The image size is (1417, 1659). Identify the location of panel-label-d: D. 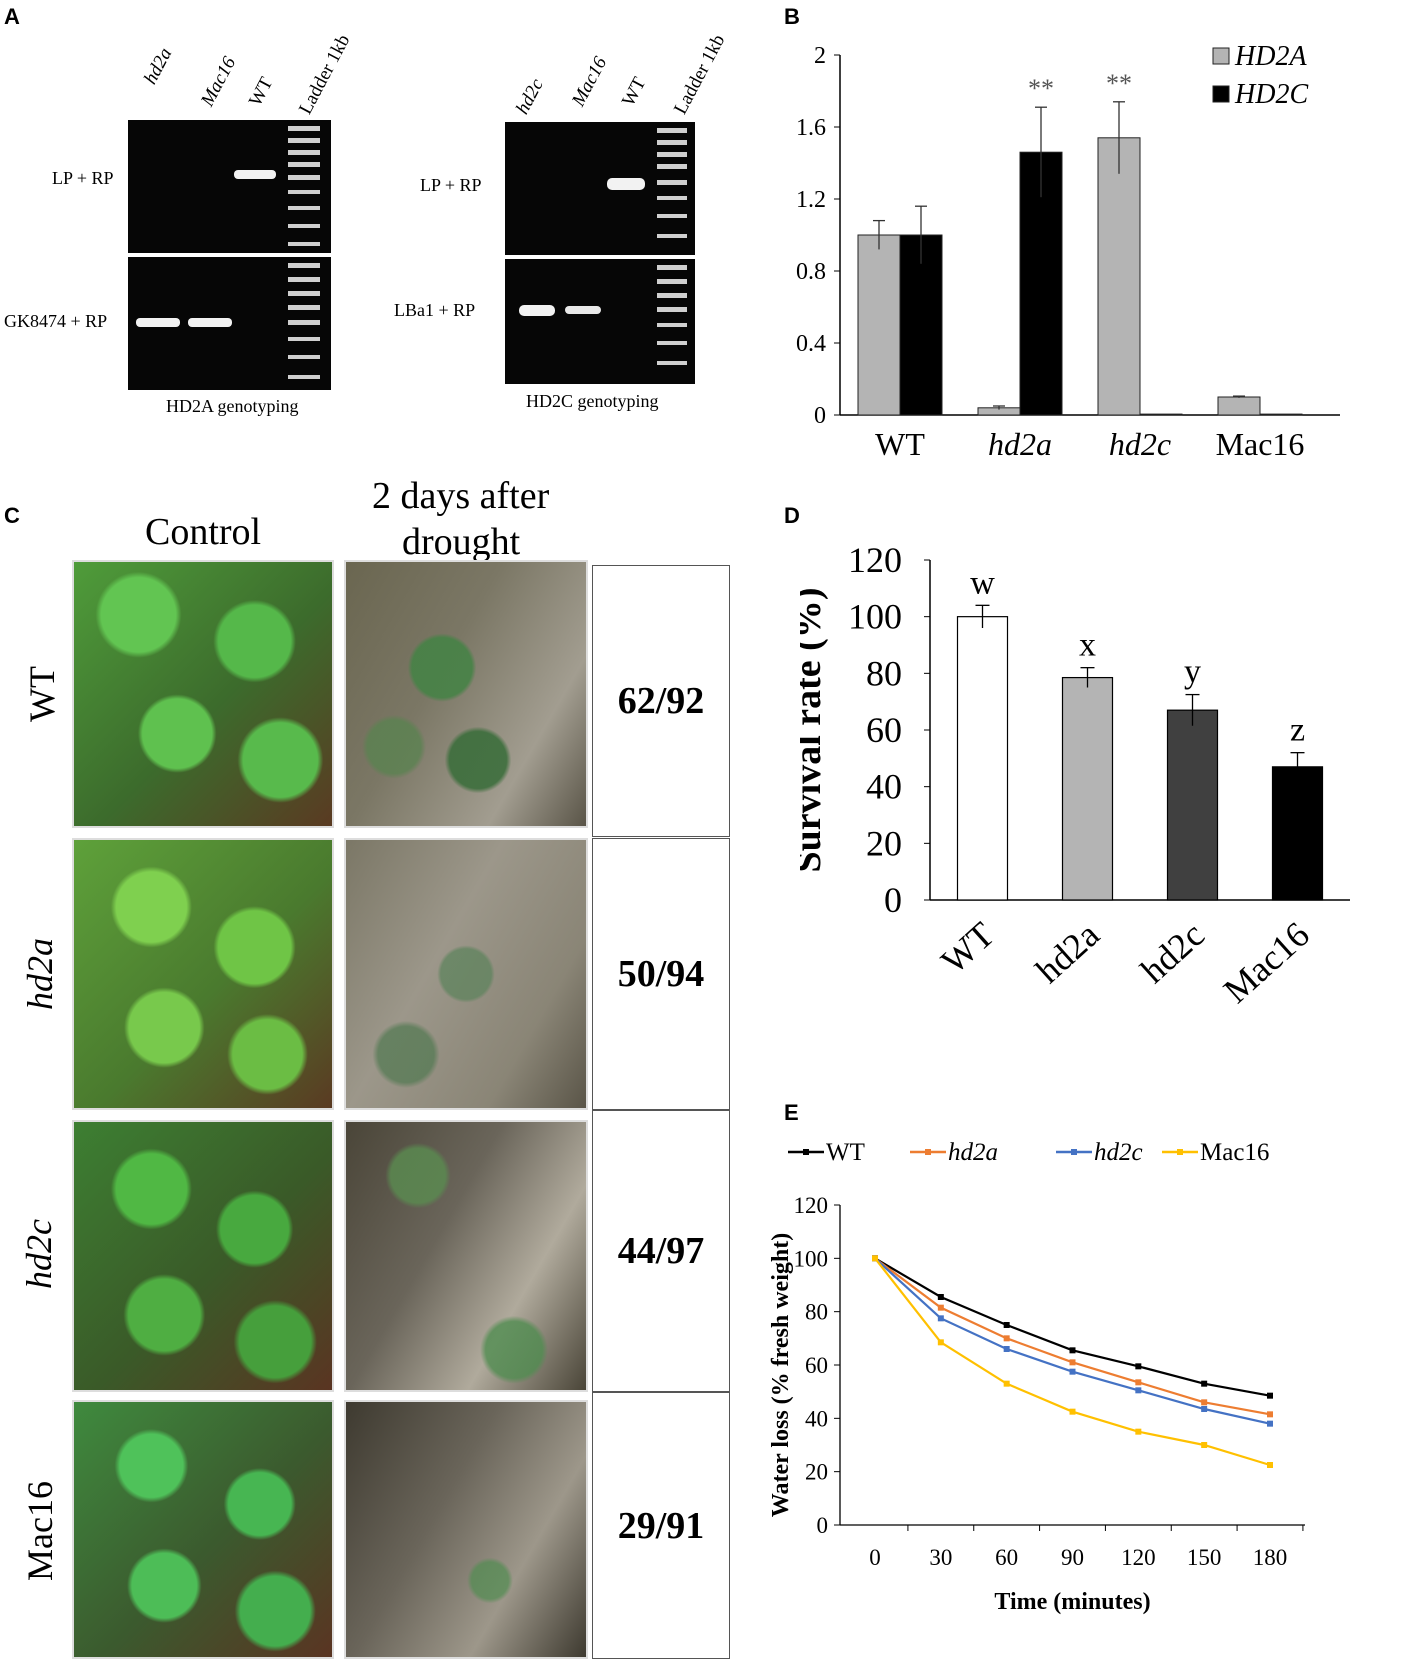
(792, 515).